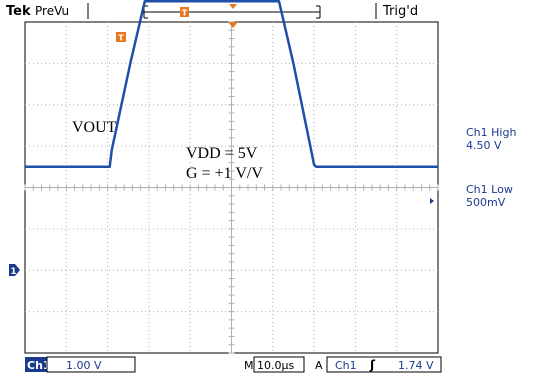 Image resolution: width=533 pixels, height=376 pixels. I want to click on footer-time-box, so click(279, 364).